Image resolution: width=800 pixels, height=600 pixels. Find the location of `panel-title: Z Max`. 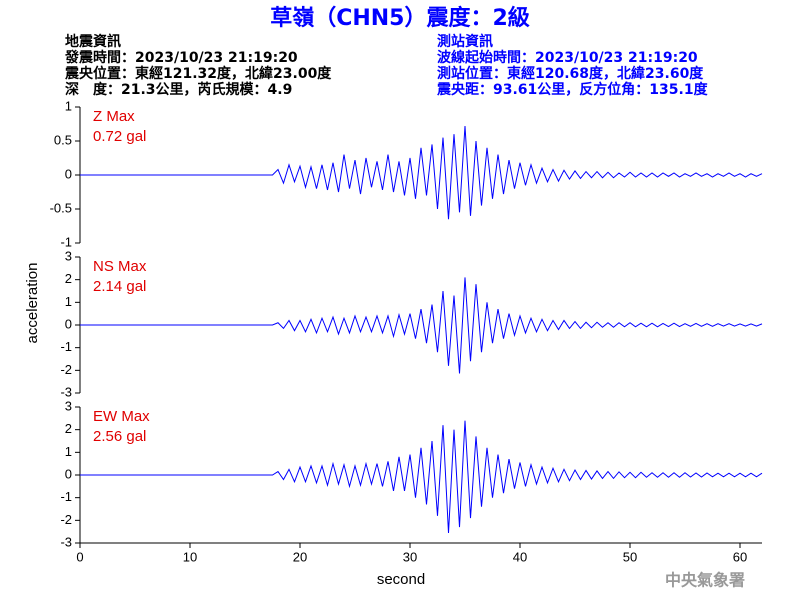

panel-title: Z Max is located at coordinates (114, 116).